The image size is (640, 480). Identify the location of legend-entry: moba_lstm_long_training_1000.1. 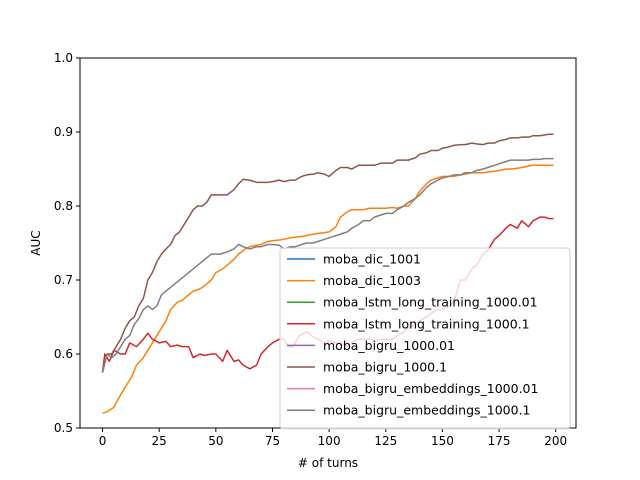
(426, 323).